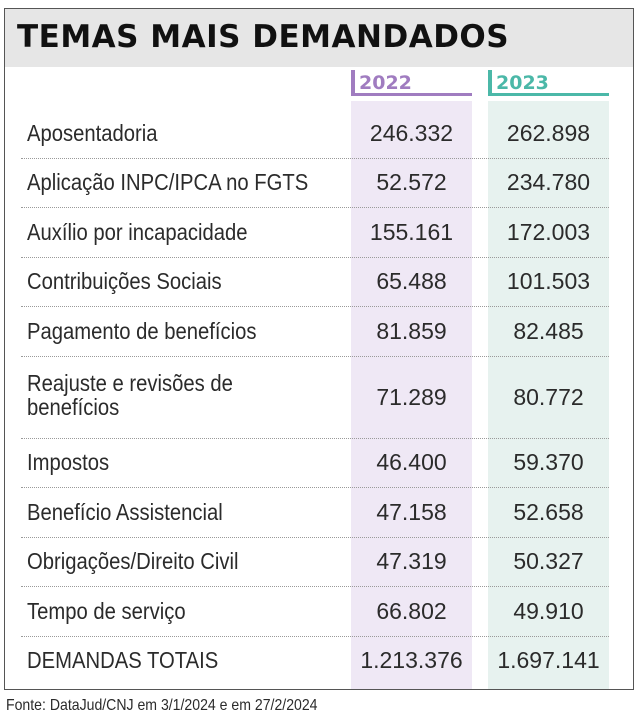 This screenshot has width=639, height=720. What do you see at coordinates (548, 182) in the screenshot?
I see `value-2023: 234.780` at bounding box center [548, 182].